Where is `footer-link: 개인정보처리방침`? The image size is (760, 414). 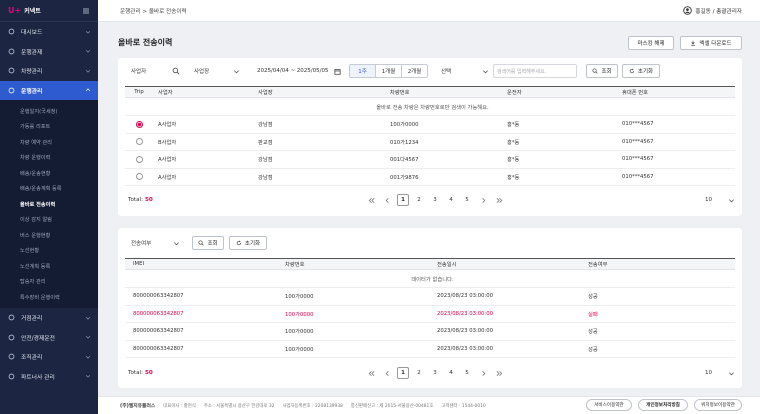
footer-link: 개인정보처리방침 is located at coordinates (663, 405).